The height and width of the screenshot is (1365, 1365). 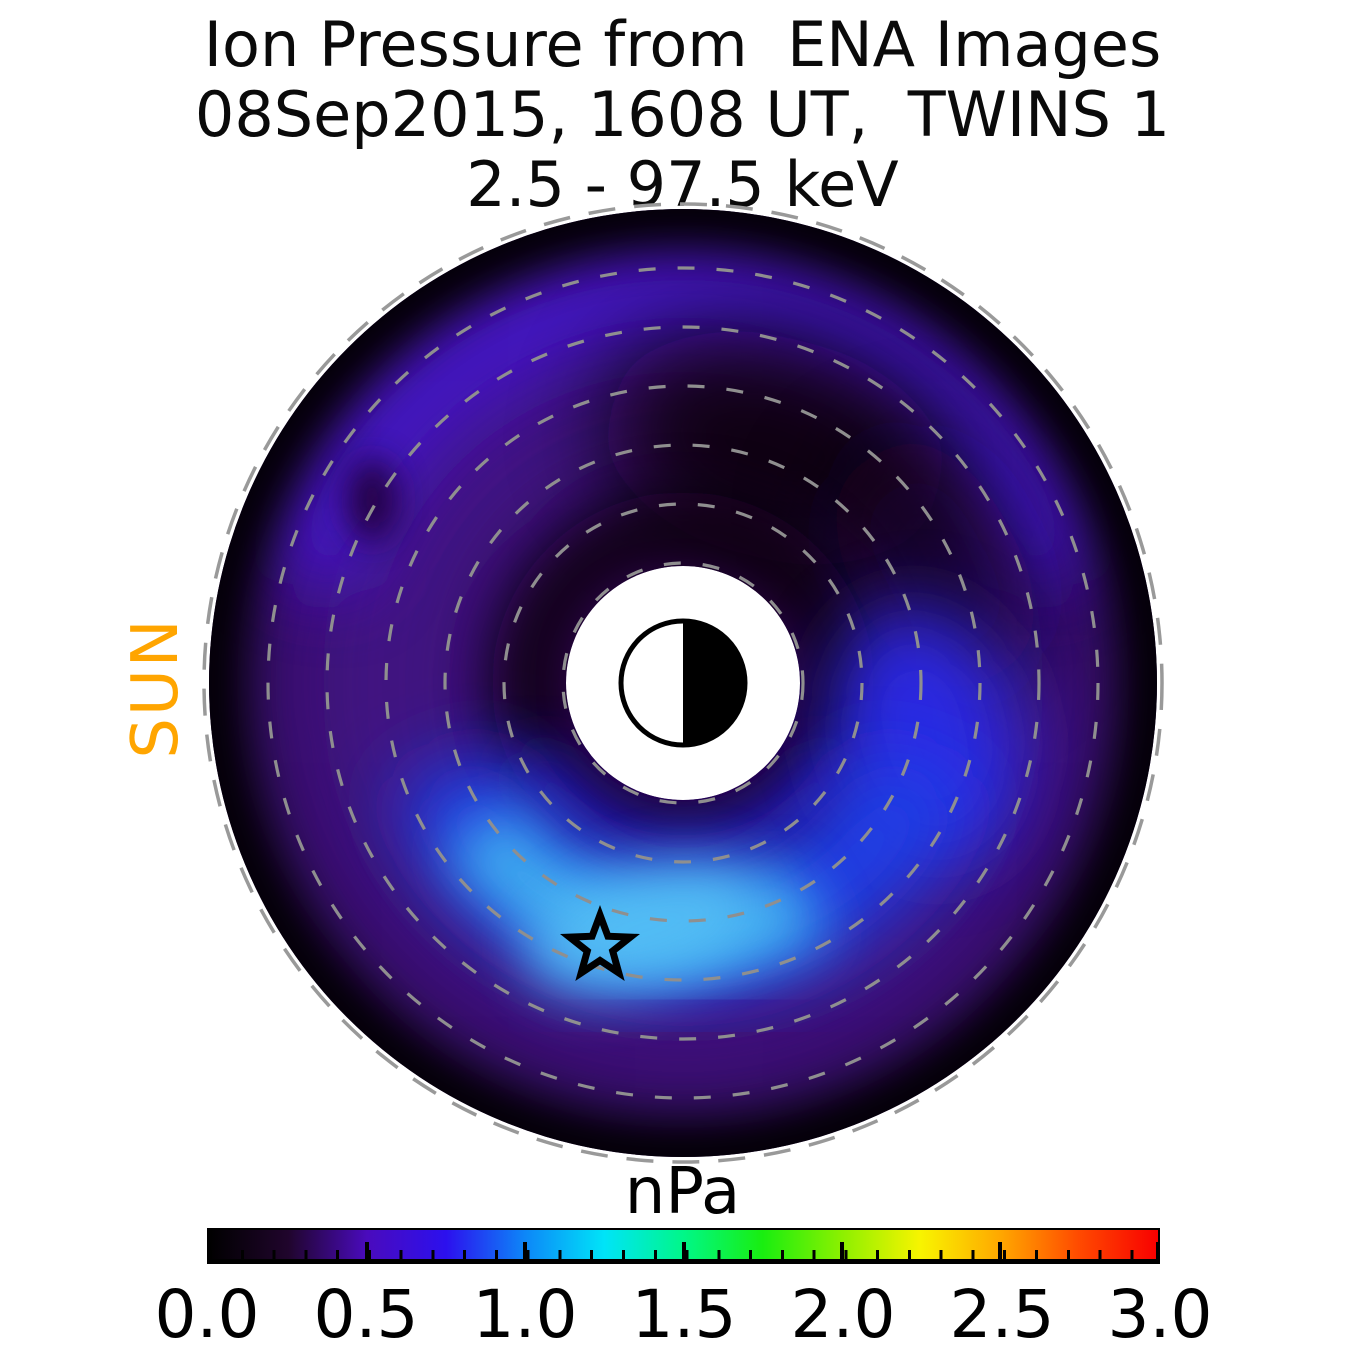 I want to click on colorbar, so click(x=683, y=1246).